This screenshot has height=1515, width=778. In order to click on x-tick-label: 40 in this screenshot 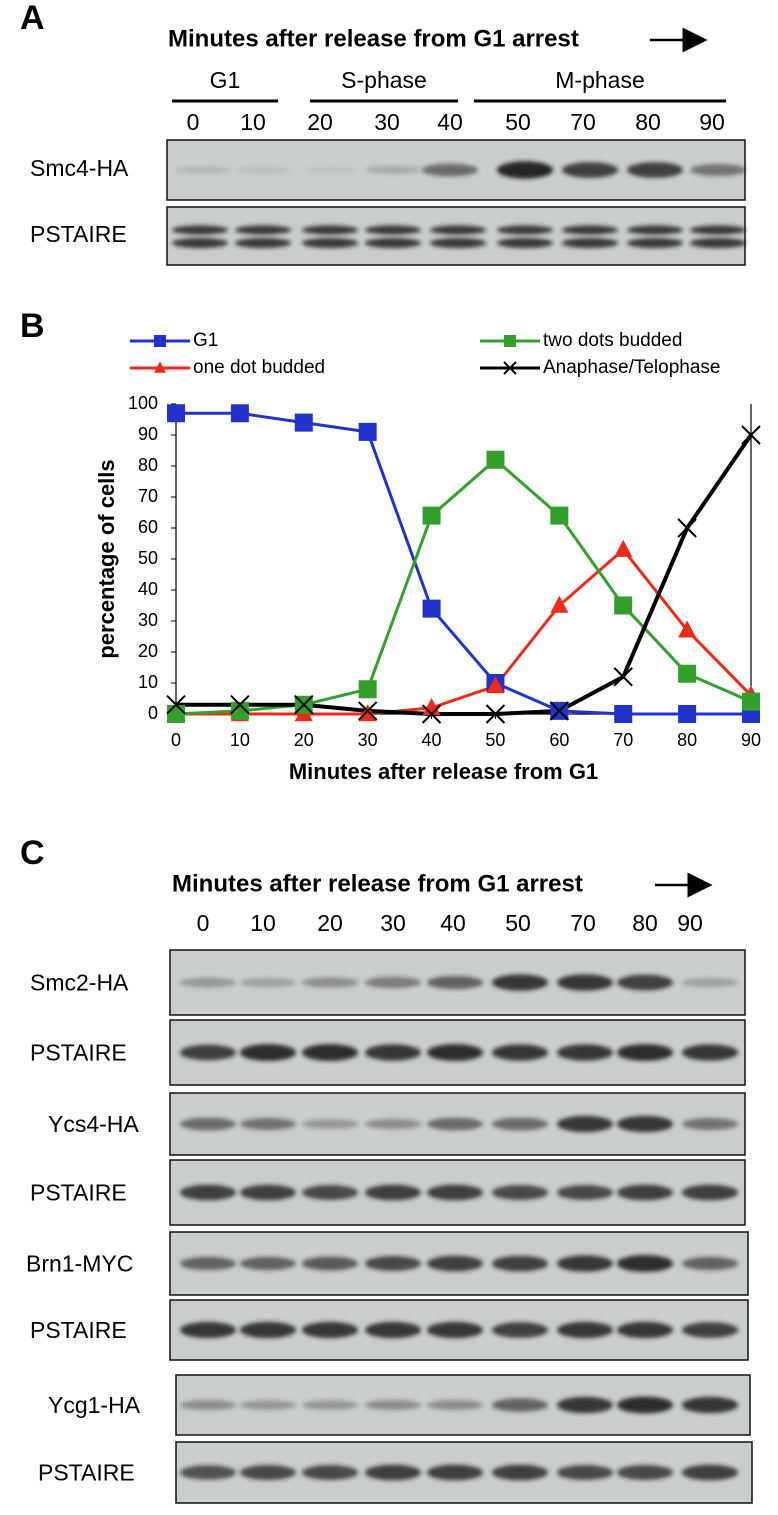, I will do `click(432, 740)`.